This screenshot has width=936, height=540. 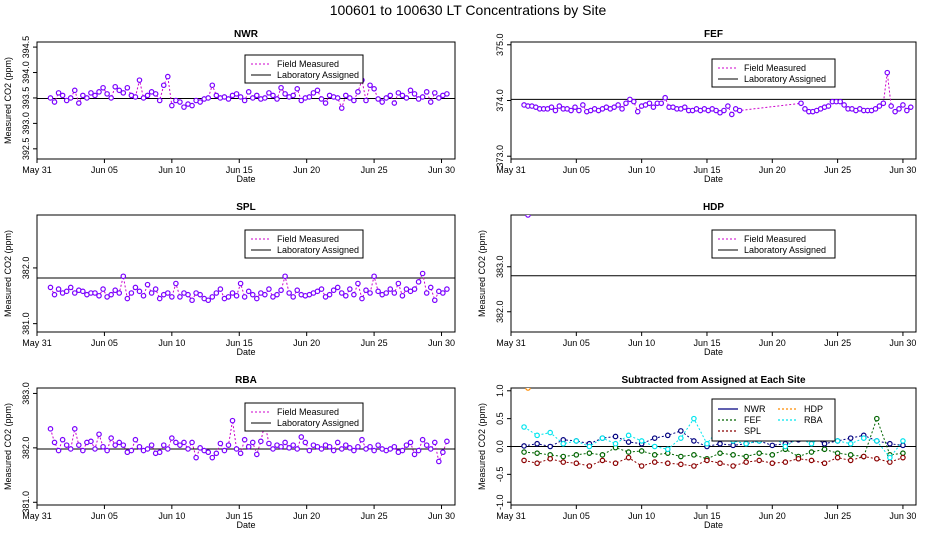 I want to click on data-point-rba, so click(x=837, y=441).